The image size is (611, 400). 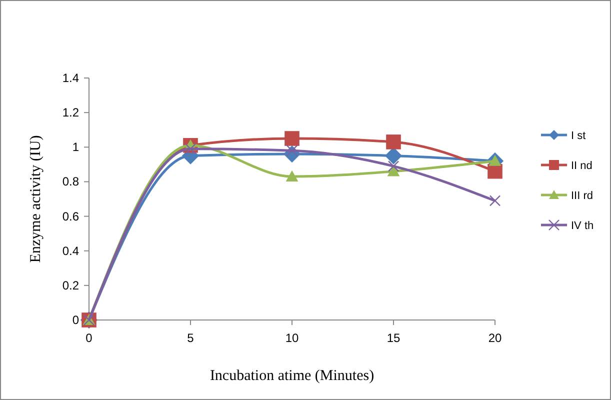 I want to click on legend-label: I st, so click(x=578, y=136).